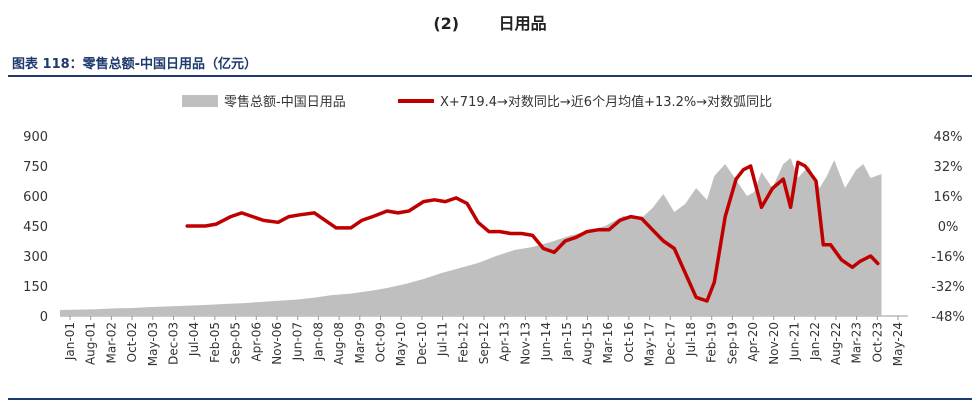 The width and height of the screenshot is (980, 406). What do you see at coordinates (629, 342) in the screenshot?
I see `x-tick-label: Oct-16` at bounding box center [629, 342].